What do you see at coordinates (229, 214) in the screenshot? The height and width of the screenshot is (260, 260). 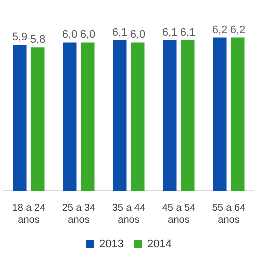 I see `x-tick-label: 55 a 64 anos` at bounding box center [229, 214].